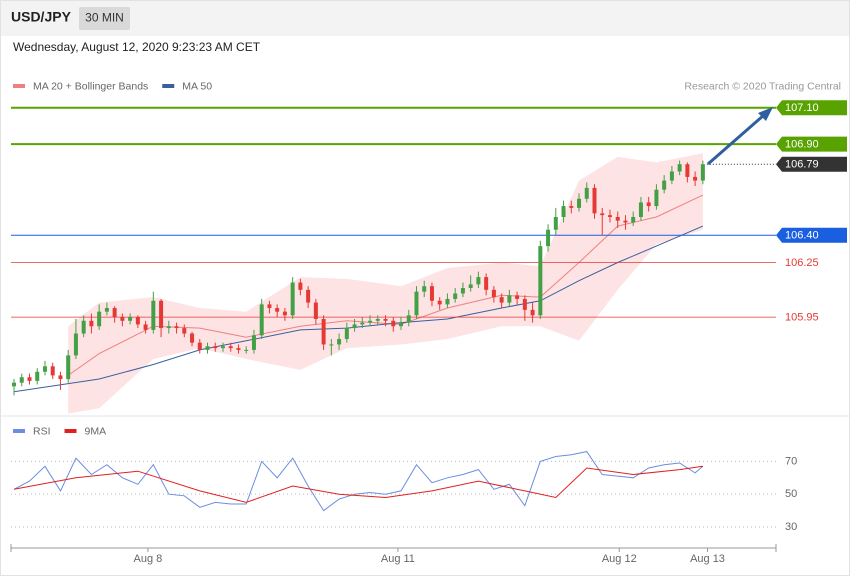 This screenshot has width=850, height=576. What do you see at coordinates (802, 263) in the screenshot?
I see `level-label: 106.25` at bounding box center [802, 263].